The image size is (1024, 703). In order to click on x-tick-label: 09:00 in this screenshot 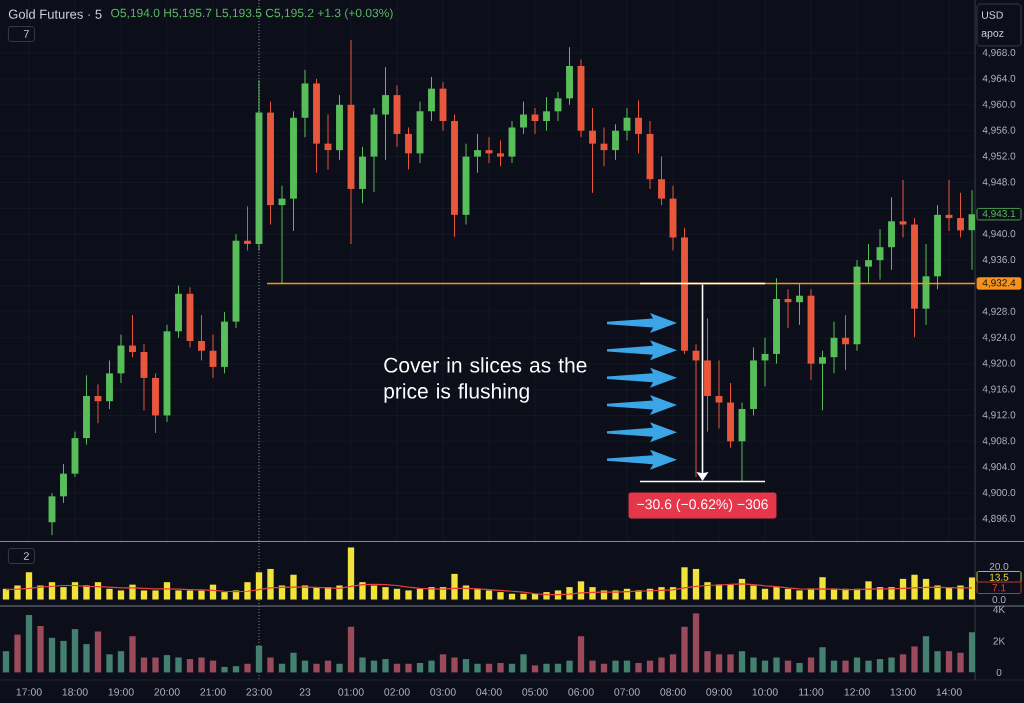, I will do `click(719, 692)`.